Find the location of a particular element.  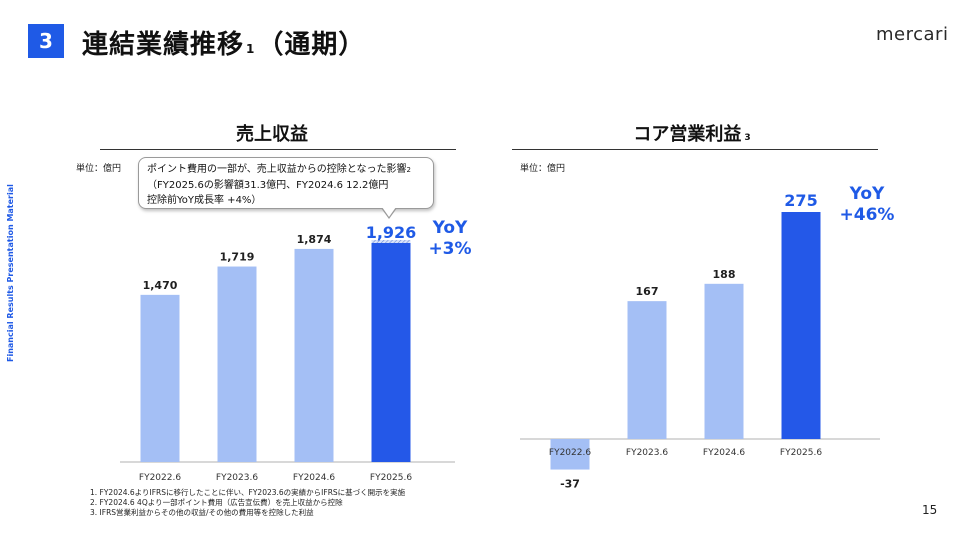

revenue-tick-label-3: FY2025.6 is located at coordinates (391, 478).